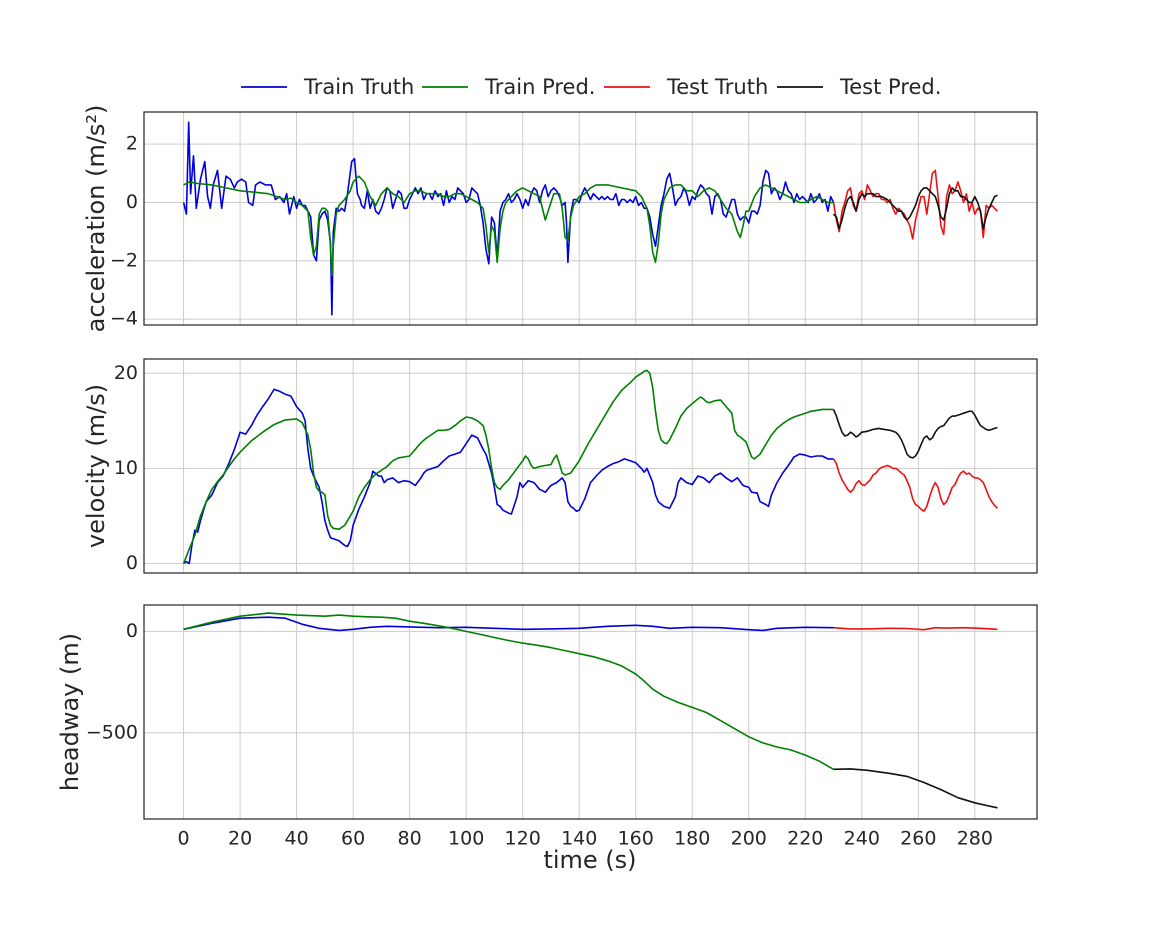 The height and width of the screenshot is (936, 1152). What do you see at coordinates (70, 712) in the screenshot?
I see `headway-y-axis-label: headway (m)` at bounding box center [70, 712].